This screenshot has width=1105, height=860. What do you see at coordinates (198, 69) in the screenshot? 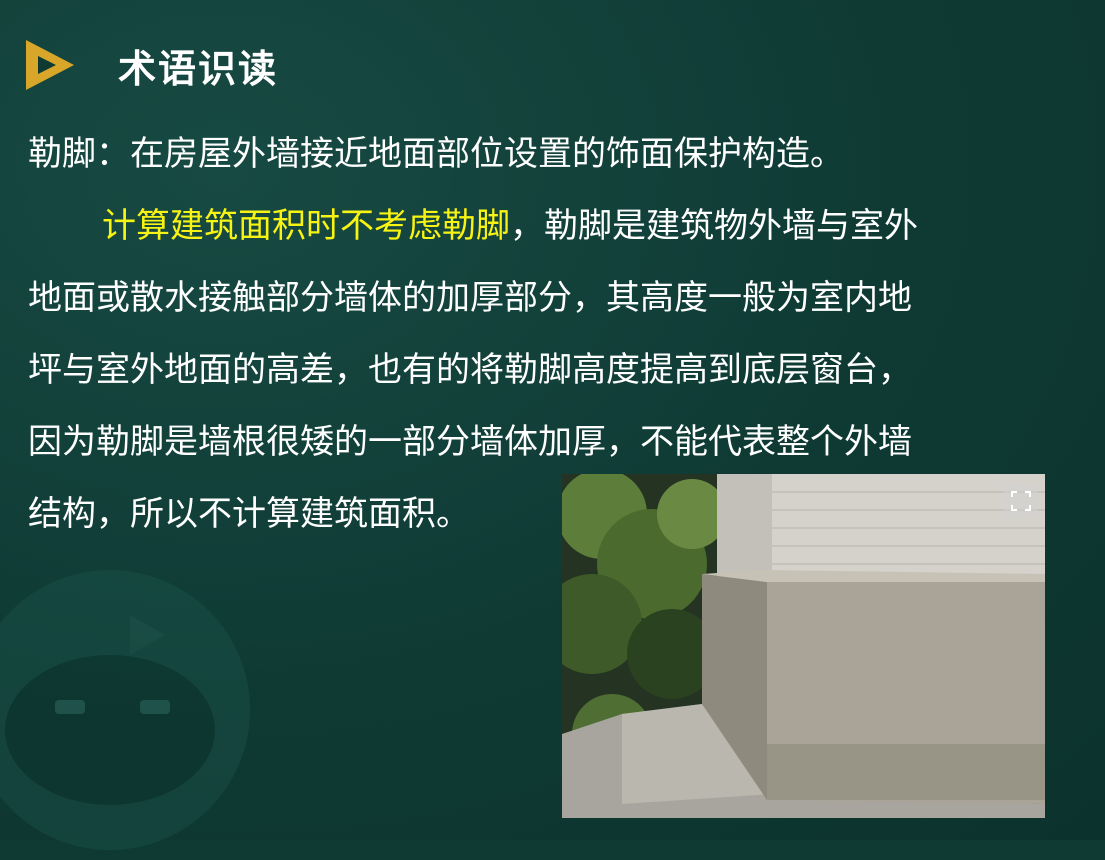
I see `slide-title: 术语识读` at bounding box center [198, 69].